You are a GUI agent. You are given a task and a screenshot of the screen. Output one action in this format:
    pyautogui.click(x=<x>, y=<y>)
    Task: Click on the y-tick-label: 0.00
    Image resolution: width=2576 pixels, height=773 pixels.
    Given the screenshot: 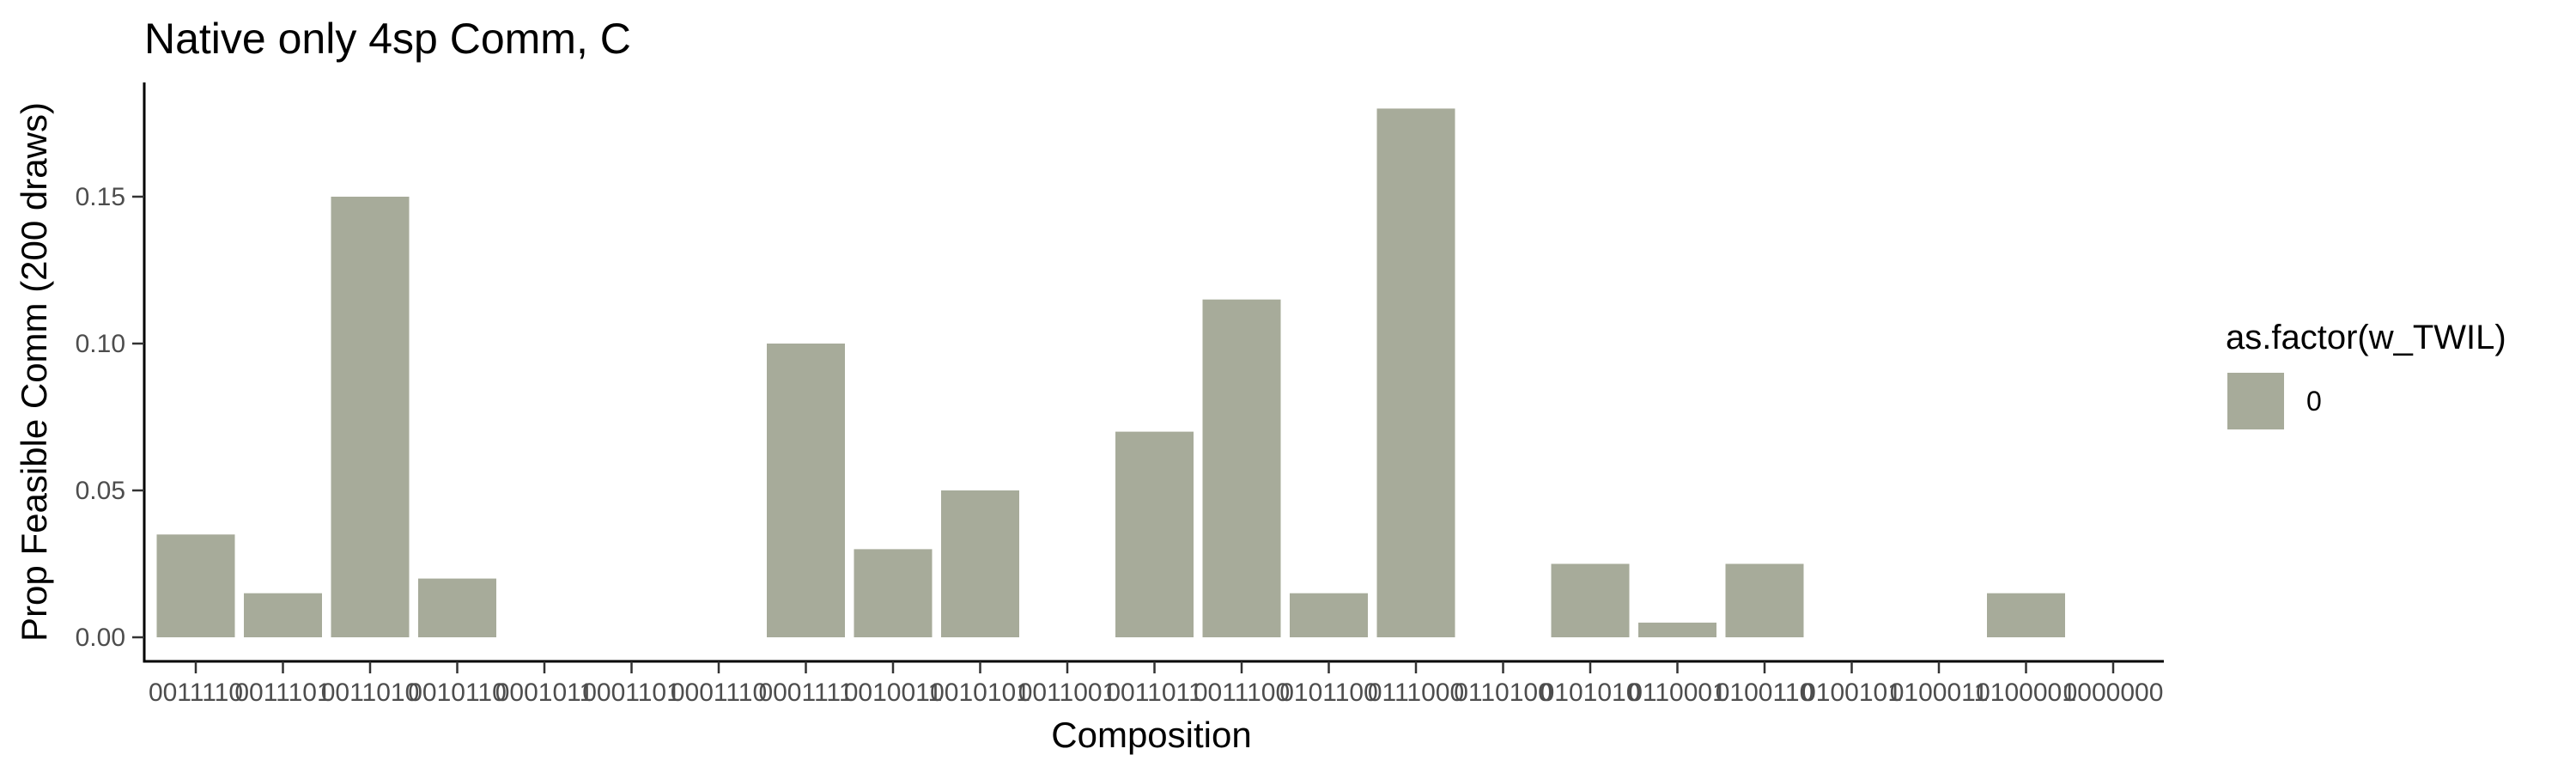 What is the action you would take?
    pyautogui.click(x=101, y=638)
    